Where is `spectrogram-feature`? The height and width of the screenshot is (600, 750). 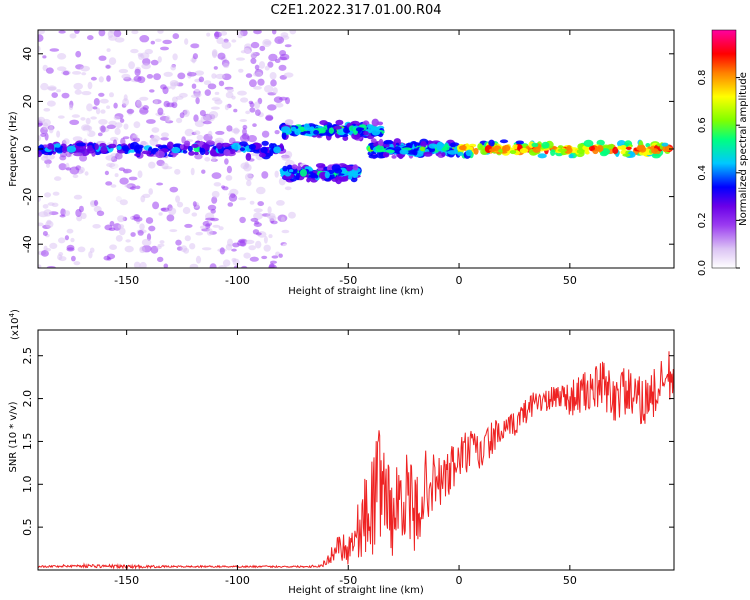
spectrogram-feature is located at coordinates (162, 150).